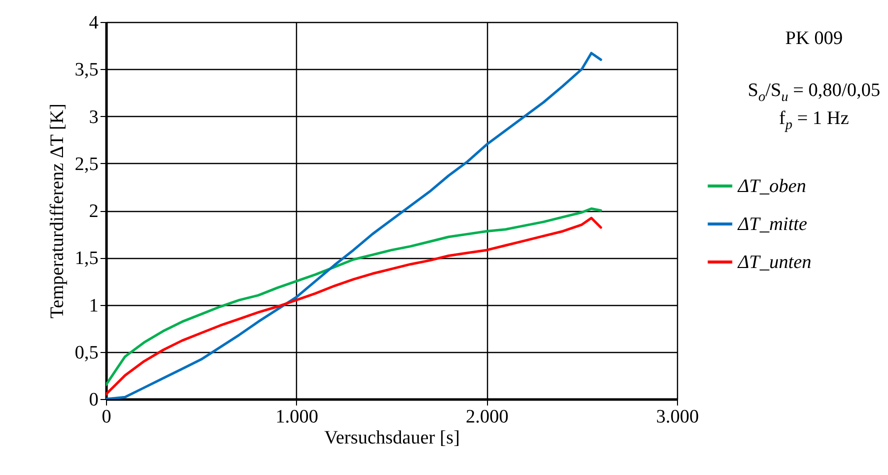  Describe the element at coordinates (814, 93) in the screenshot. I see `text: S$_{o}$/S$_{u}$ = 0,80/0,05` at that location.